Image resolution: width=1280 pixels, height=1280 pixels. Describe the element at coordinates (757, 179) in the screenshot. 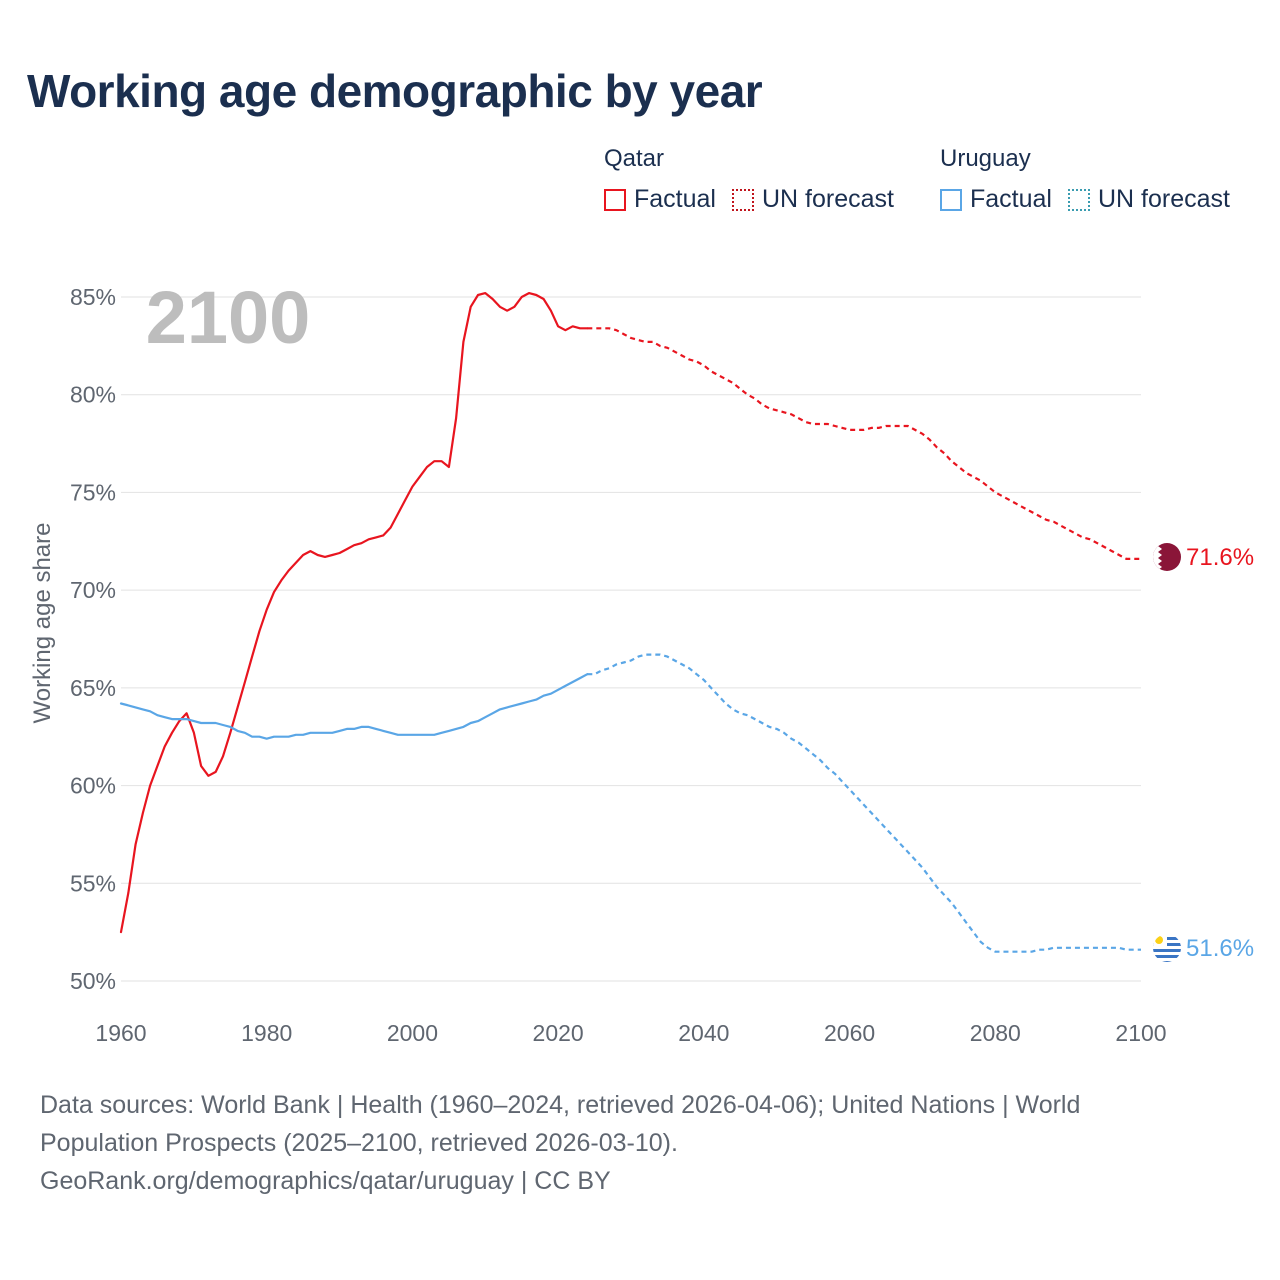

I see `legend-qatar: Qatar Factual UN forecast` at that location.